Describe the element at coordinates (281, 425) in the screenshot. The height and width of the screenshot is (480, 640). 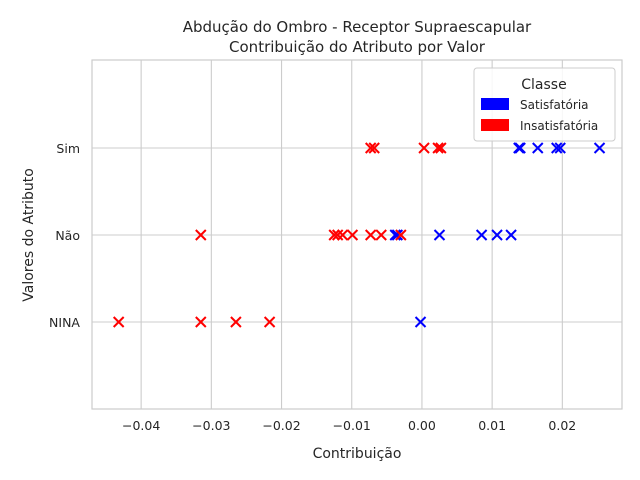
I see `x-tick-label: −0.02` at that location.